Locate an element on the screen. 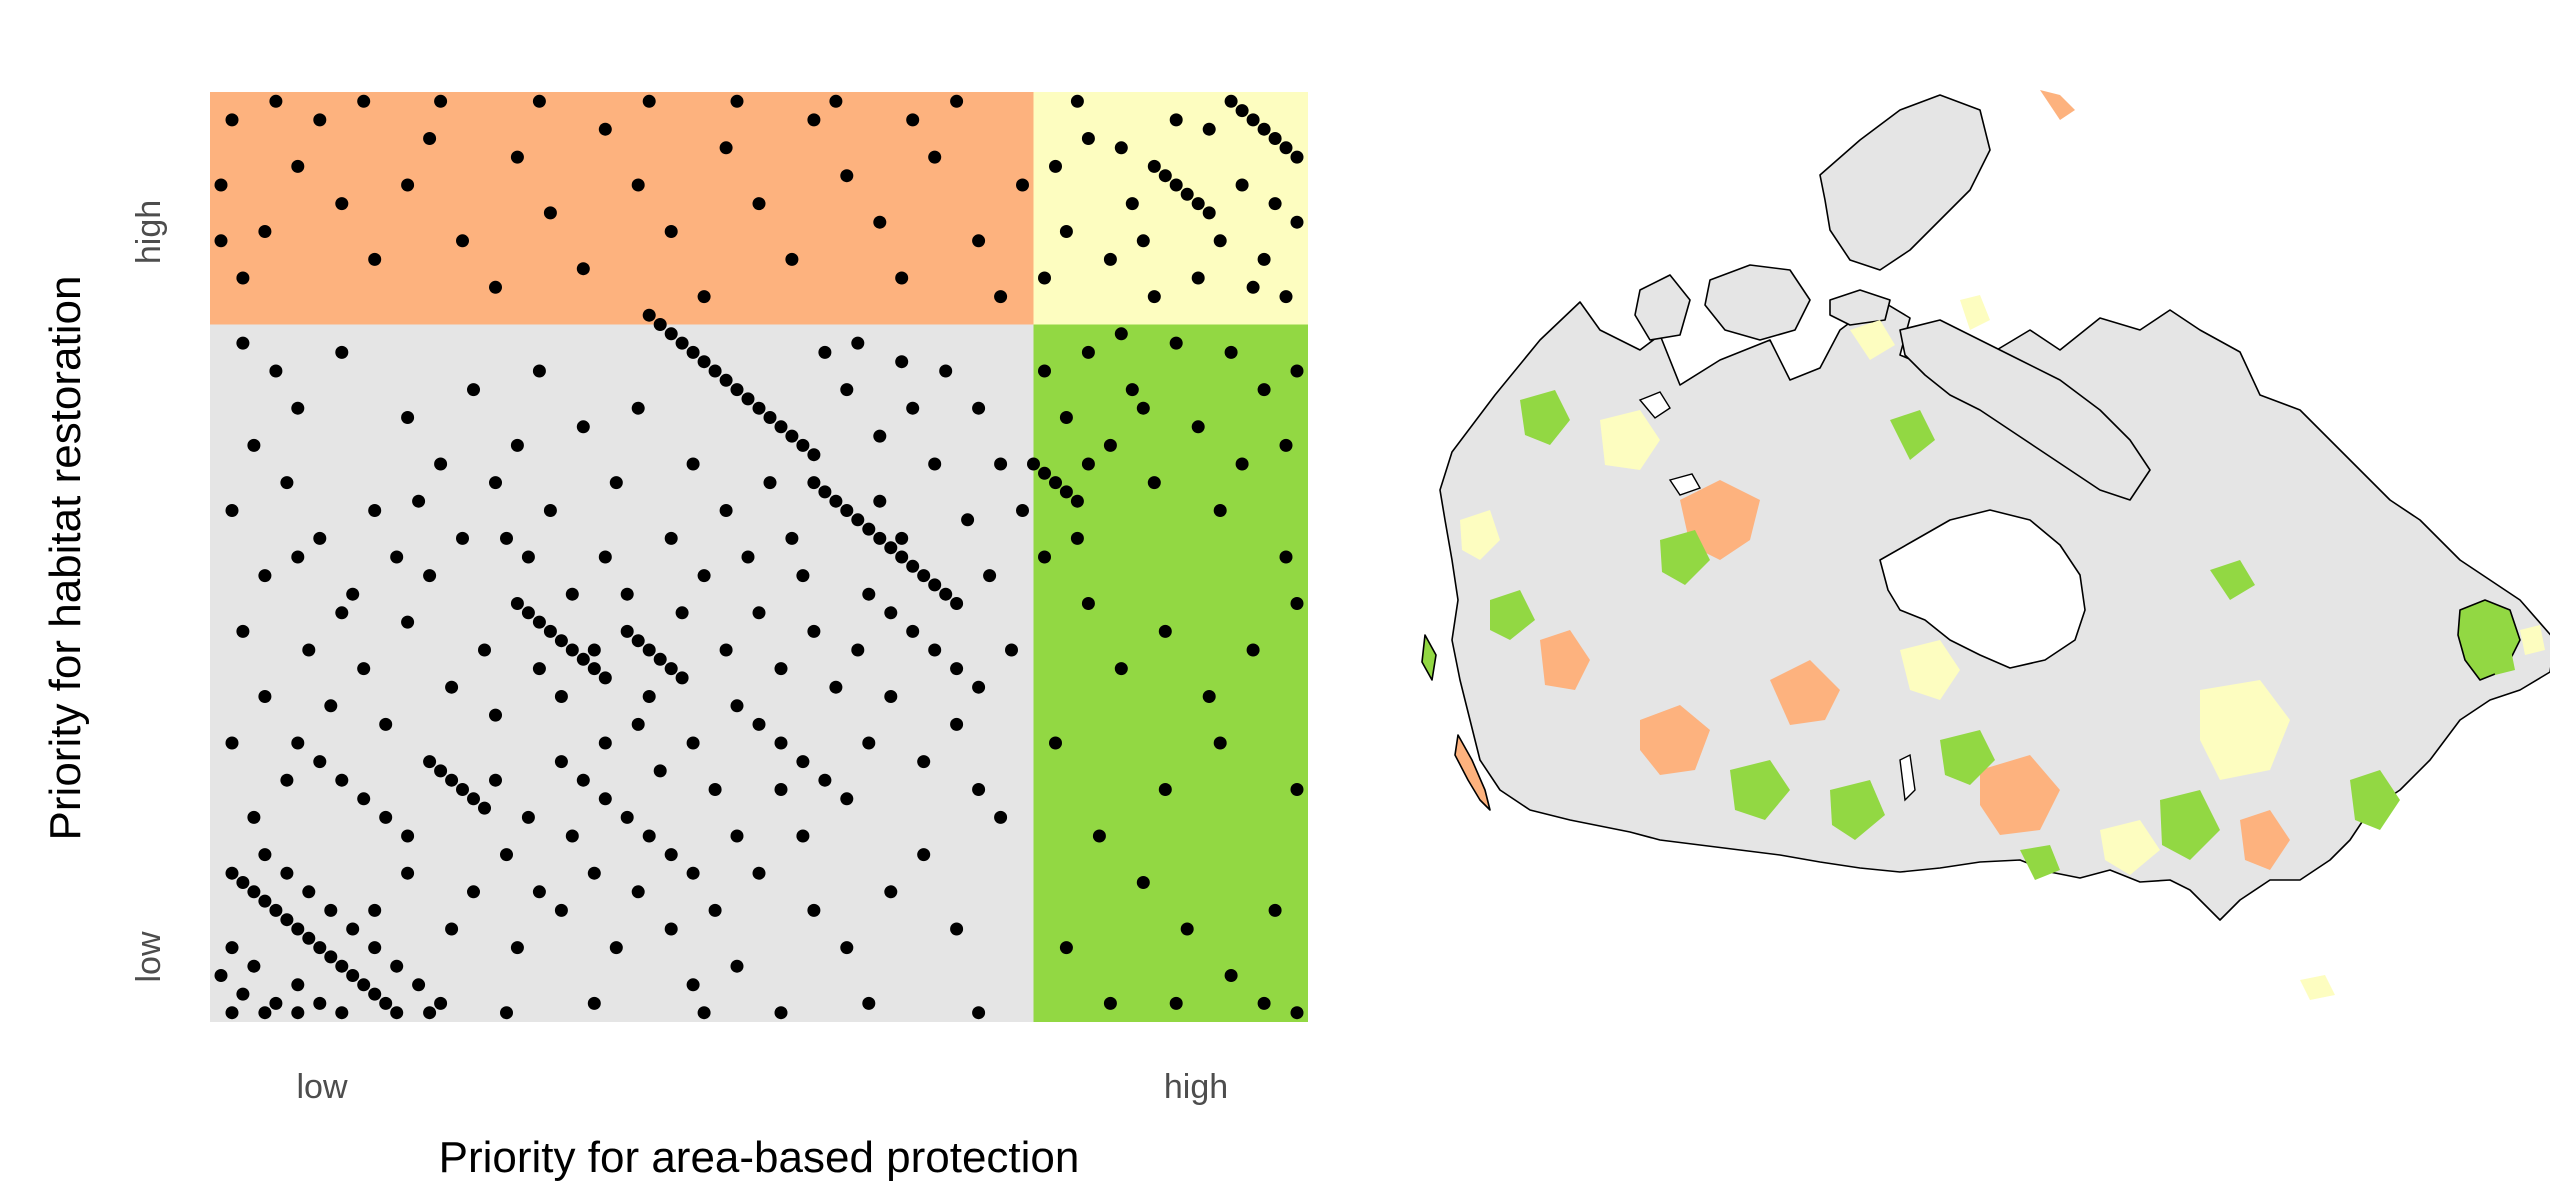 Image resolution: width=2550 pixels, height=1200 pixels. map-banks-island is located at coordinates (1662, 307).